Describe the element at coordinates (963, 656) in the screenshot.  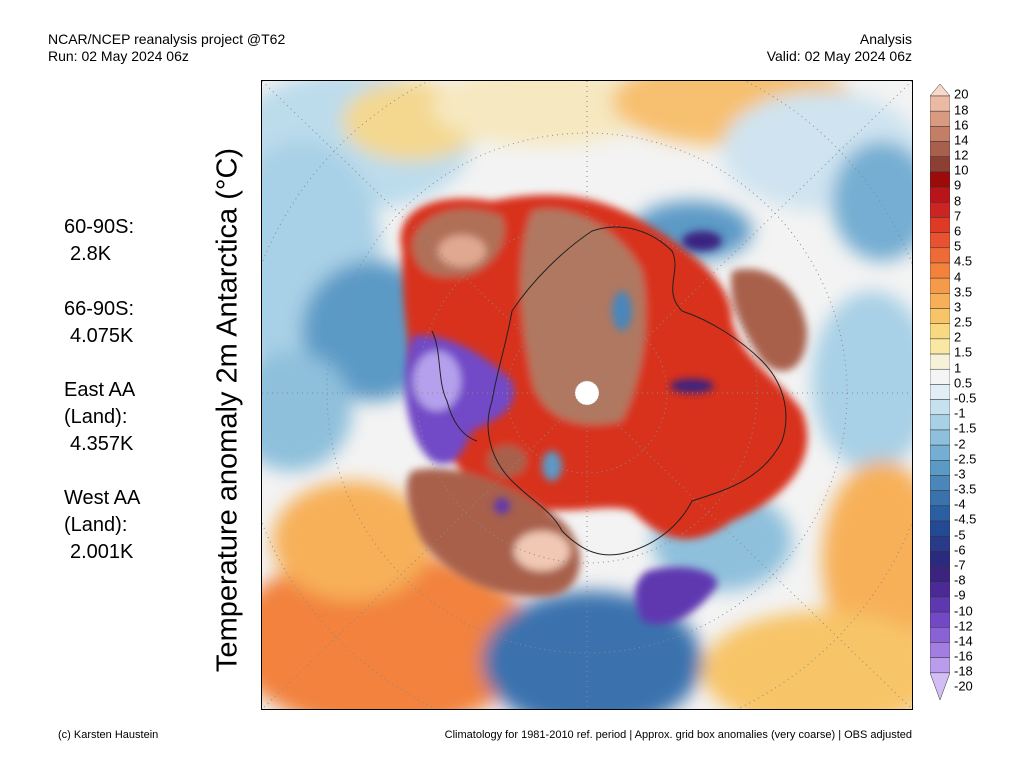
I see `colorbar-level-label: -16` at that location.